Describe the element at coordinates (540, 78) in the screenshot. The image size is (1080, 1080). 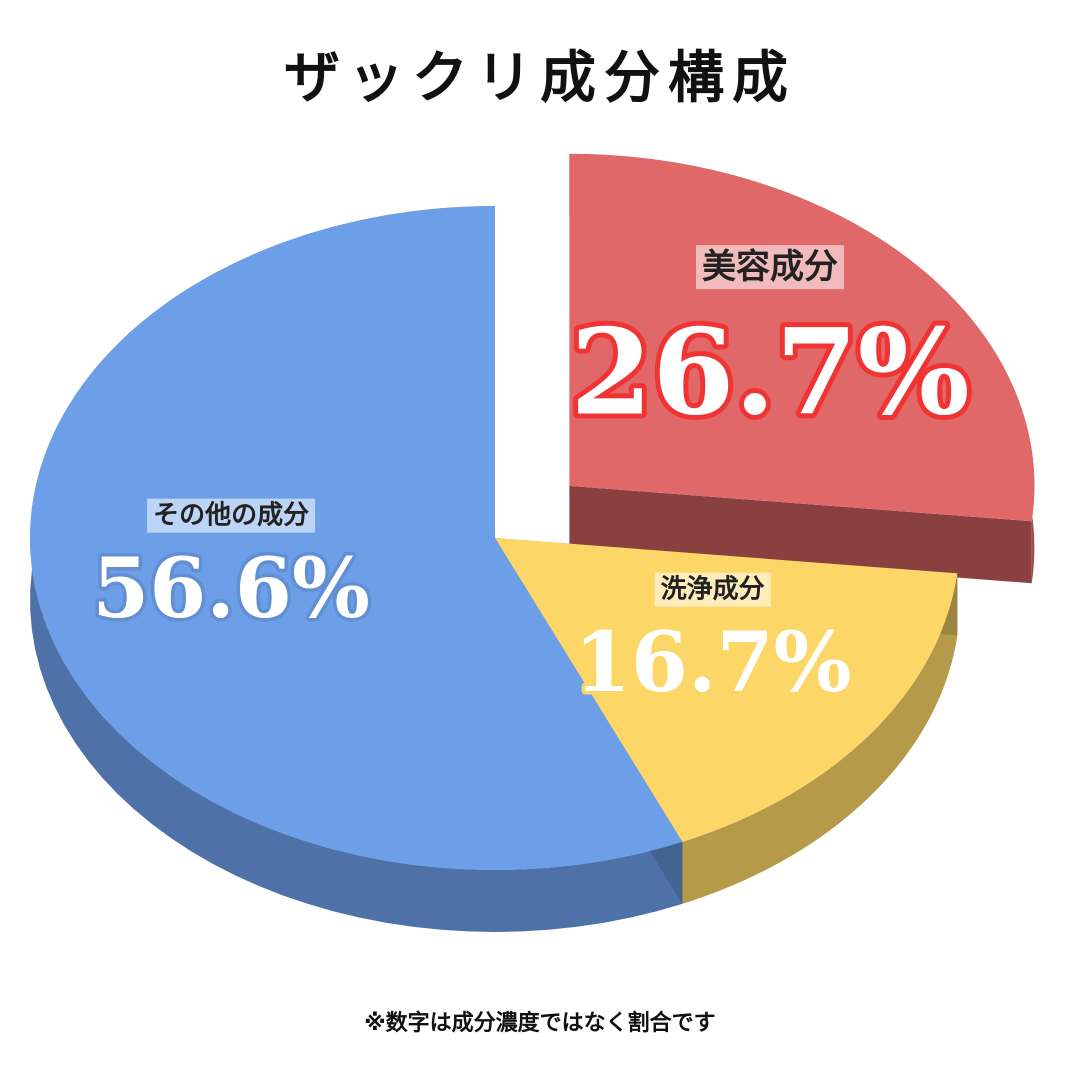
I see `chart-title: ザックリ成分構成` at that location.